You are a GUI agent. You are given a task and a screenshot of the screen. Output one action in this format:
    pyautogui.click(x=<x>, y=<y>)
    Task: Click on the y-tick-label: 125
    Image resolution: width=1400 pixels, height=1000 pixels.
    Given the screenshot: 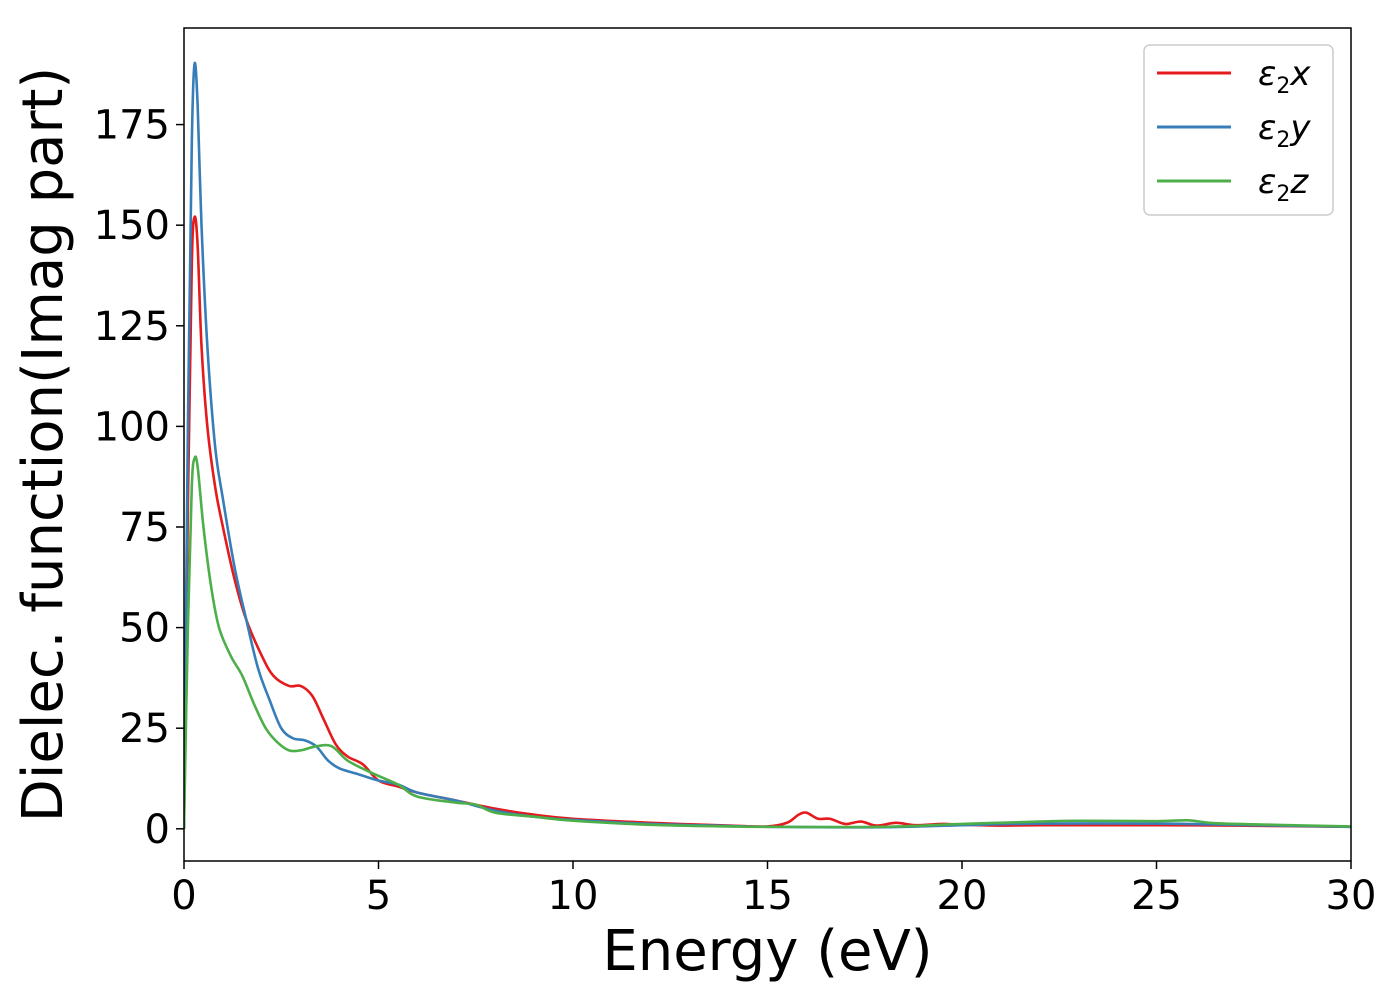 What is the action you would take?
    pyautogui.click(x=132, y=327)
    